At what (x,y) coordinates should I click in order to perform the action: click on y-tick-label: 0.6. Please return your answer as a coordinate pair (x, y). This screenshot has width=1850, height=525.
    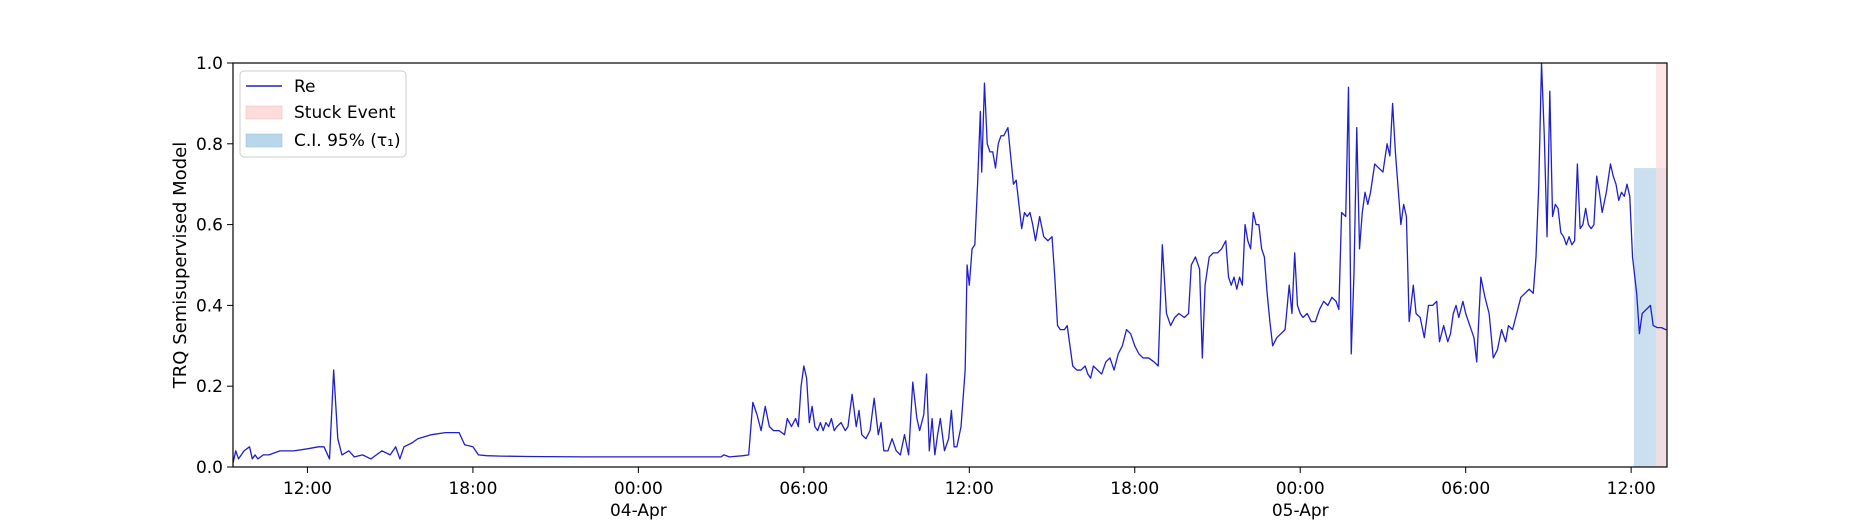
    Looking at the image, I should click on (209, 226).